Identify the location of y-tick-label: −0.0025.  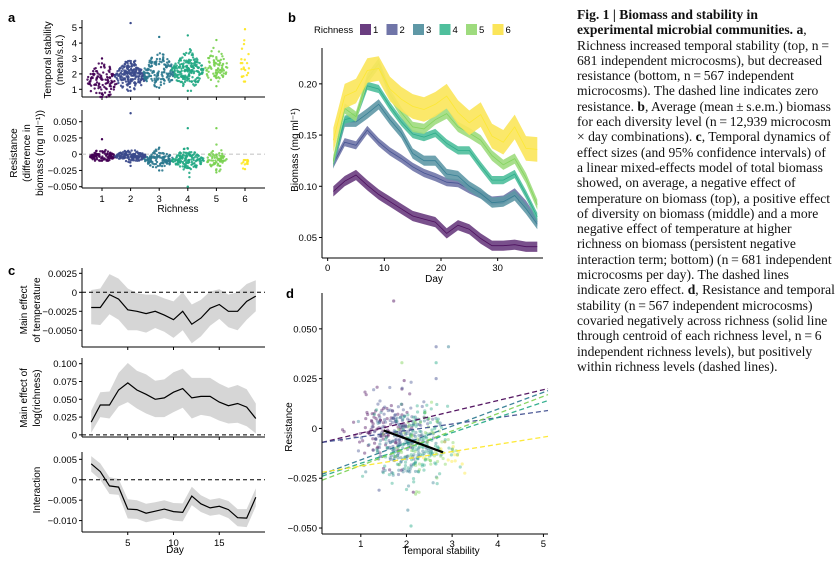
(59, 312).